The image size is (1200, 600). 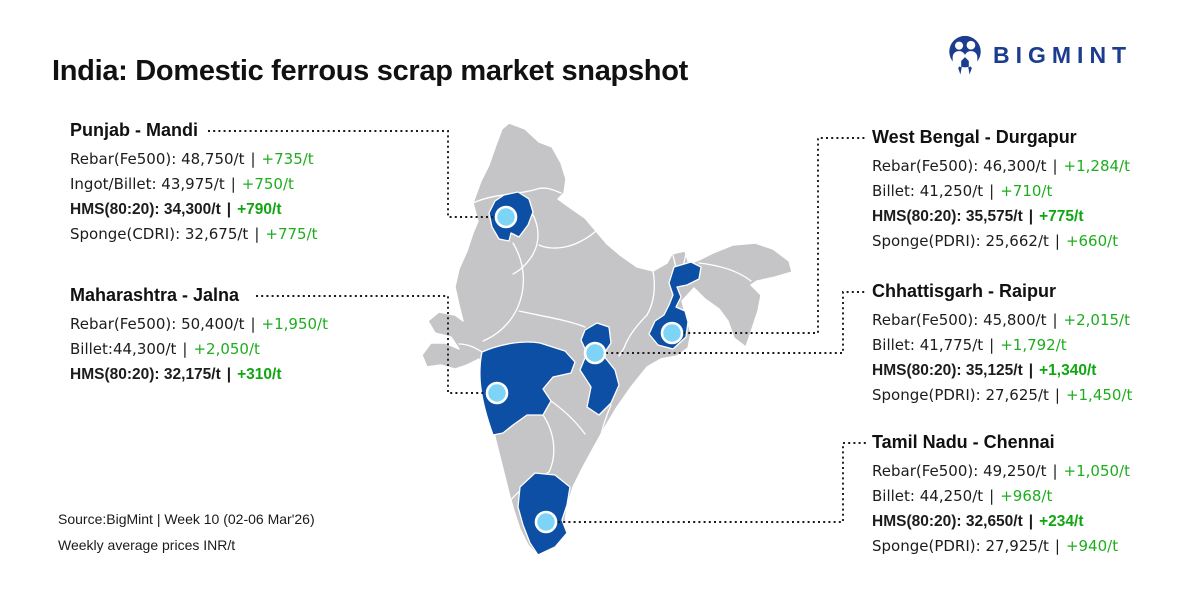 What do you see at coordinates (965, 55) in the screenshot?
I see `bigmint-logo-icon` at bounding box center [965, 55].